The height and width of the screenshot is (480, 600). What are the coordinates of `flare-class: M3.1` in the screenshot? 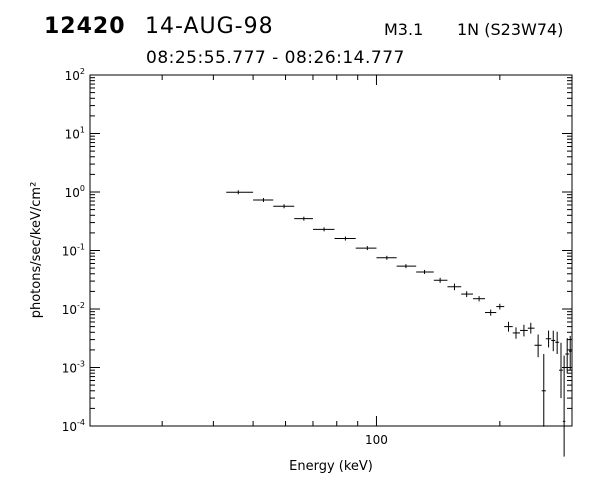 It's located at (404, 29).